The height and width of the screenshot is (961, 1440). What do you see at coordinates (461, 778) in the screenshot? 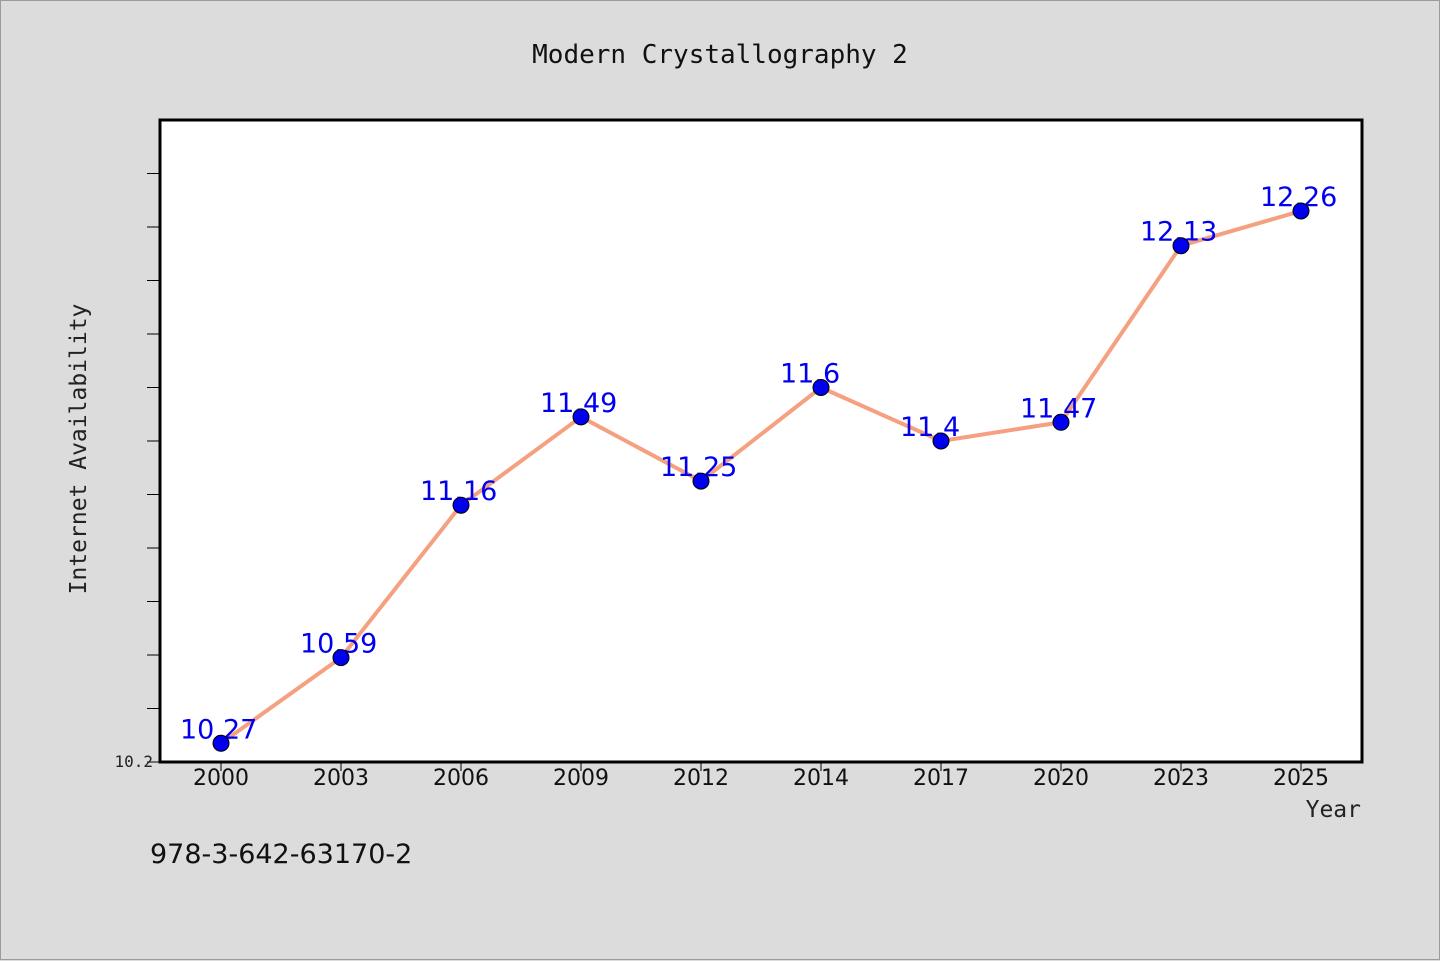
I see `x-tick-label-2006: 2006` at bounding box center [461, 778].